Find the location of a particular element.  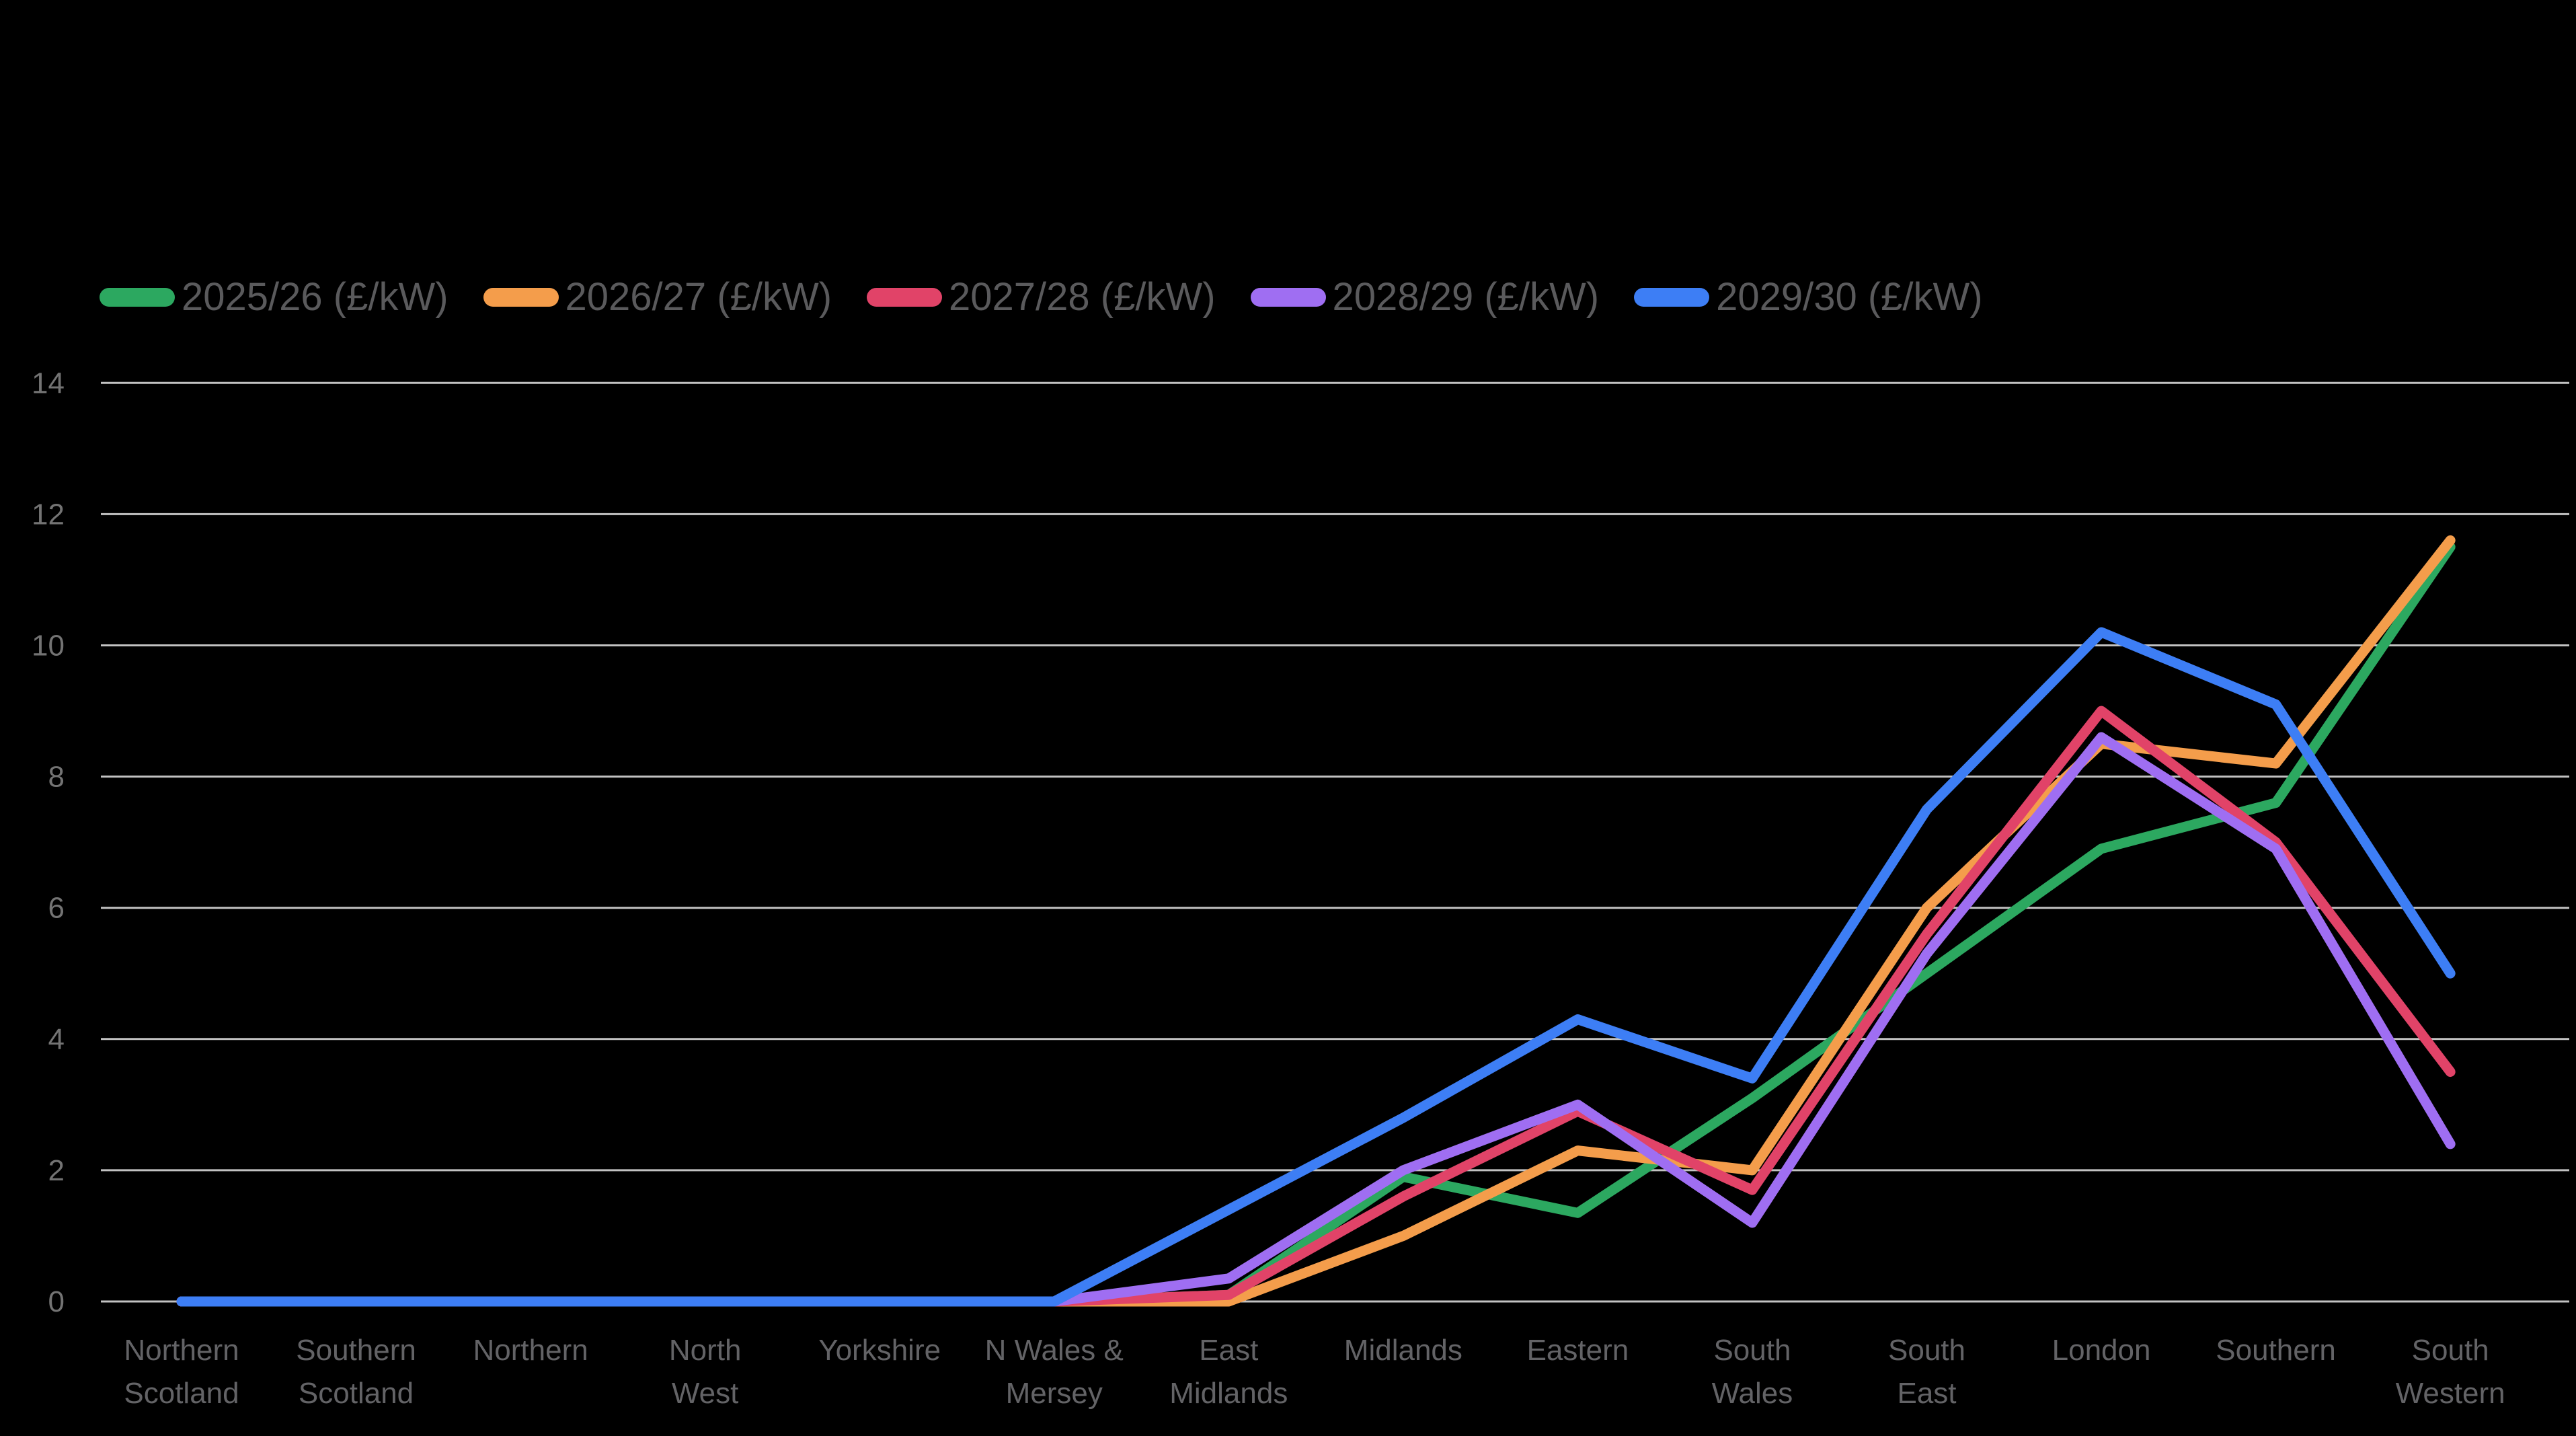

y-axis-tick-label: 8 is located at coordinates (57, 777).